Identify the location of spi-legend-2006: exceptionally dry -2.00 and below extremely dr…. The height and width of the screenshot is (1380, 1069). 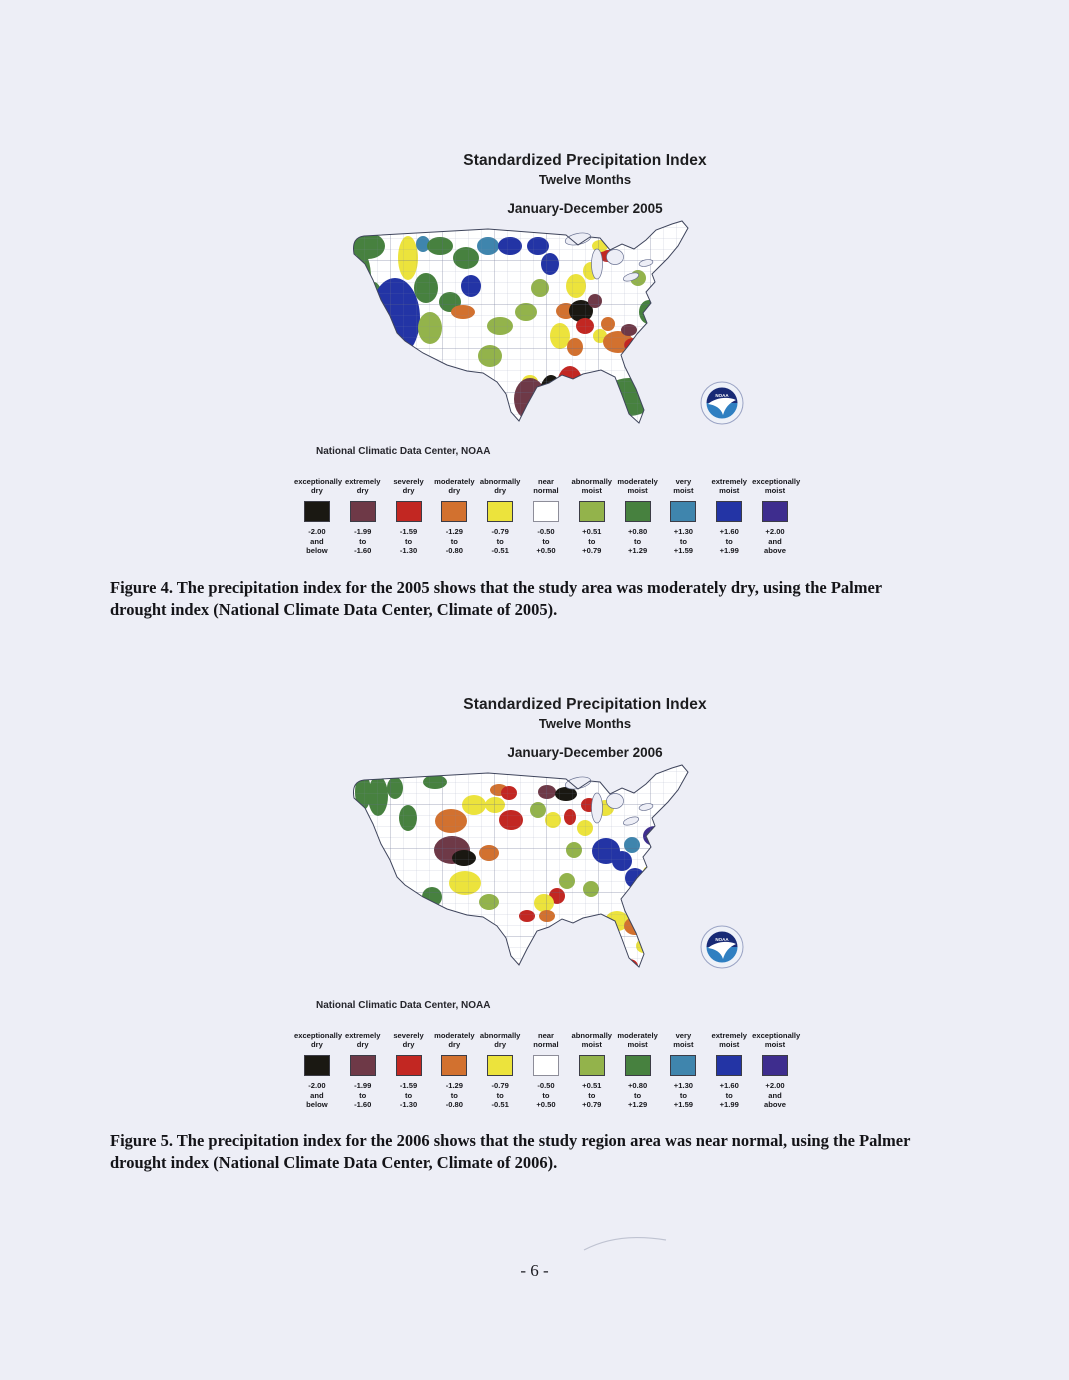
(547, 1070).